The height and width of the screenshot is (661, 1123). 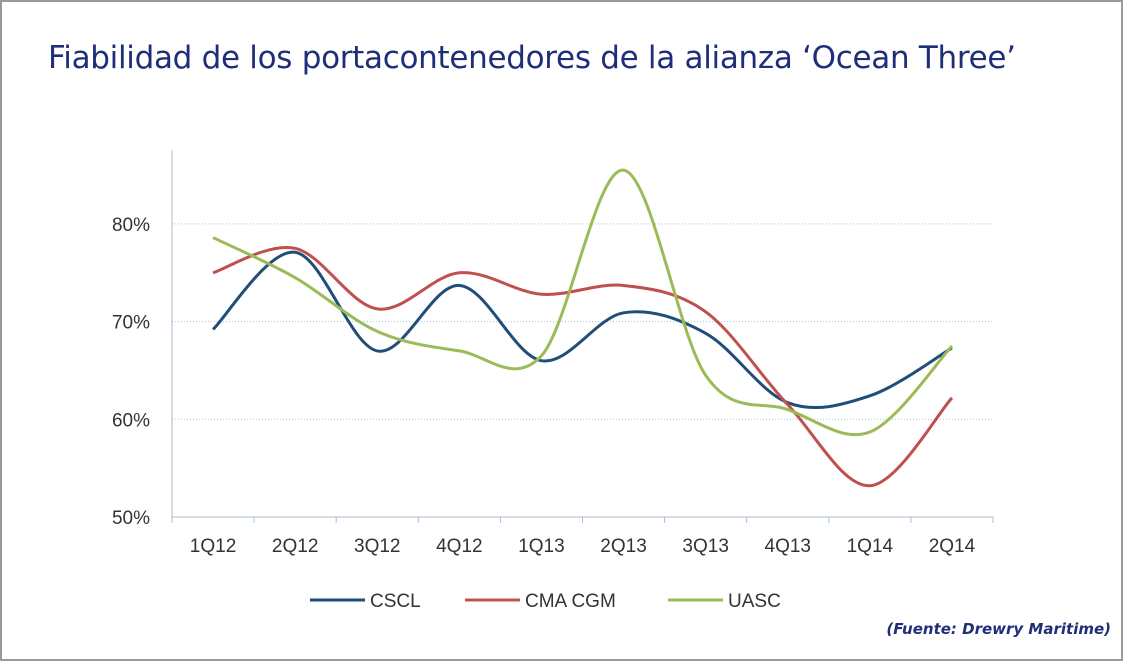 What do you see at coordinates (131, 420) in the screenshot?
I see `y-tick-label: 60%` at bounding box center [131, 420].